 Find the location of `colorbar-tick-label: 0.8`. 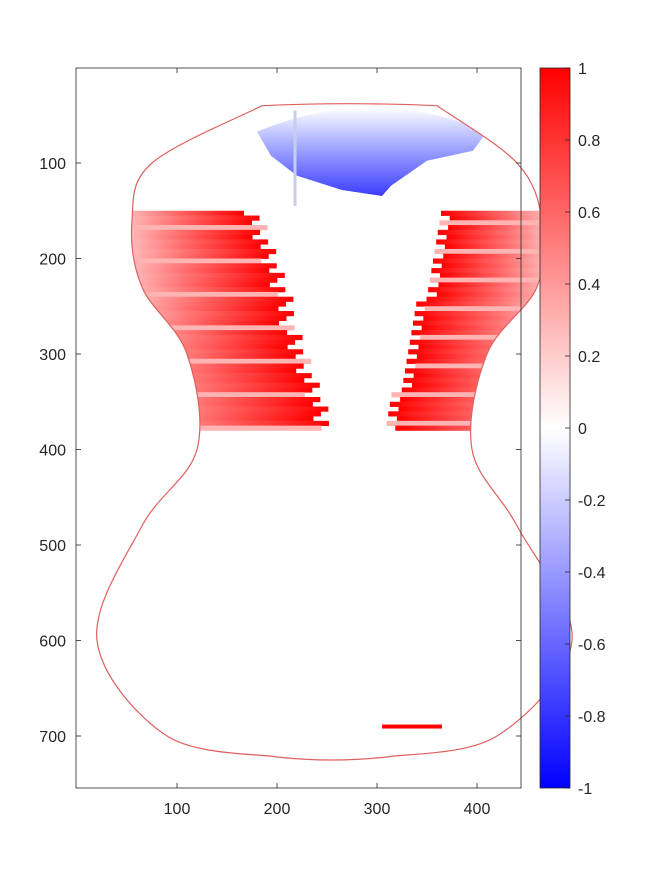

colorbar-tick-label: 0.8 is located at coordinates (589, 141).